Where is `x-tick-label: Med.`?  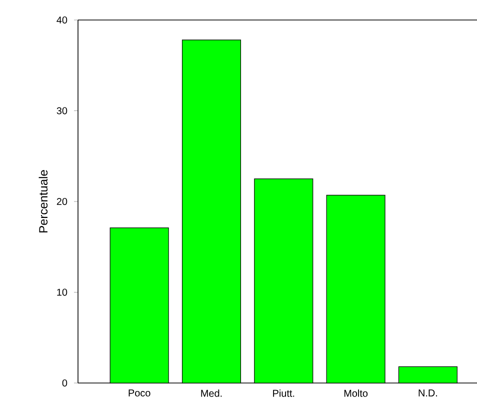
x-tick-label: Med. is located at coordinates (211, 393).